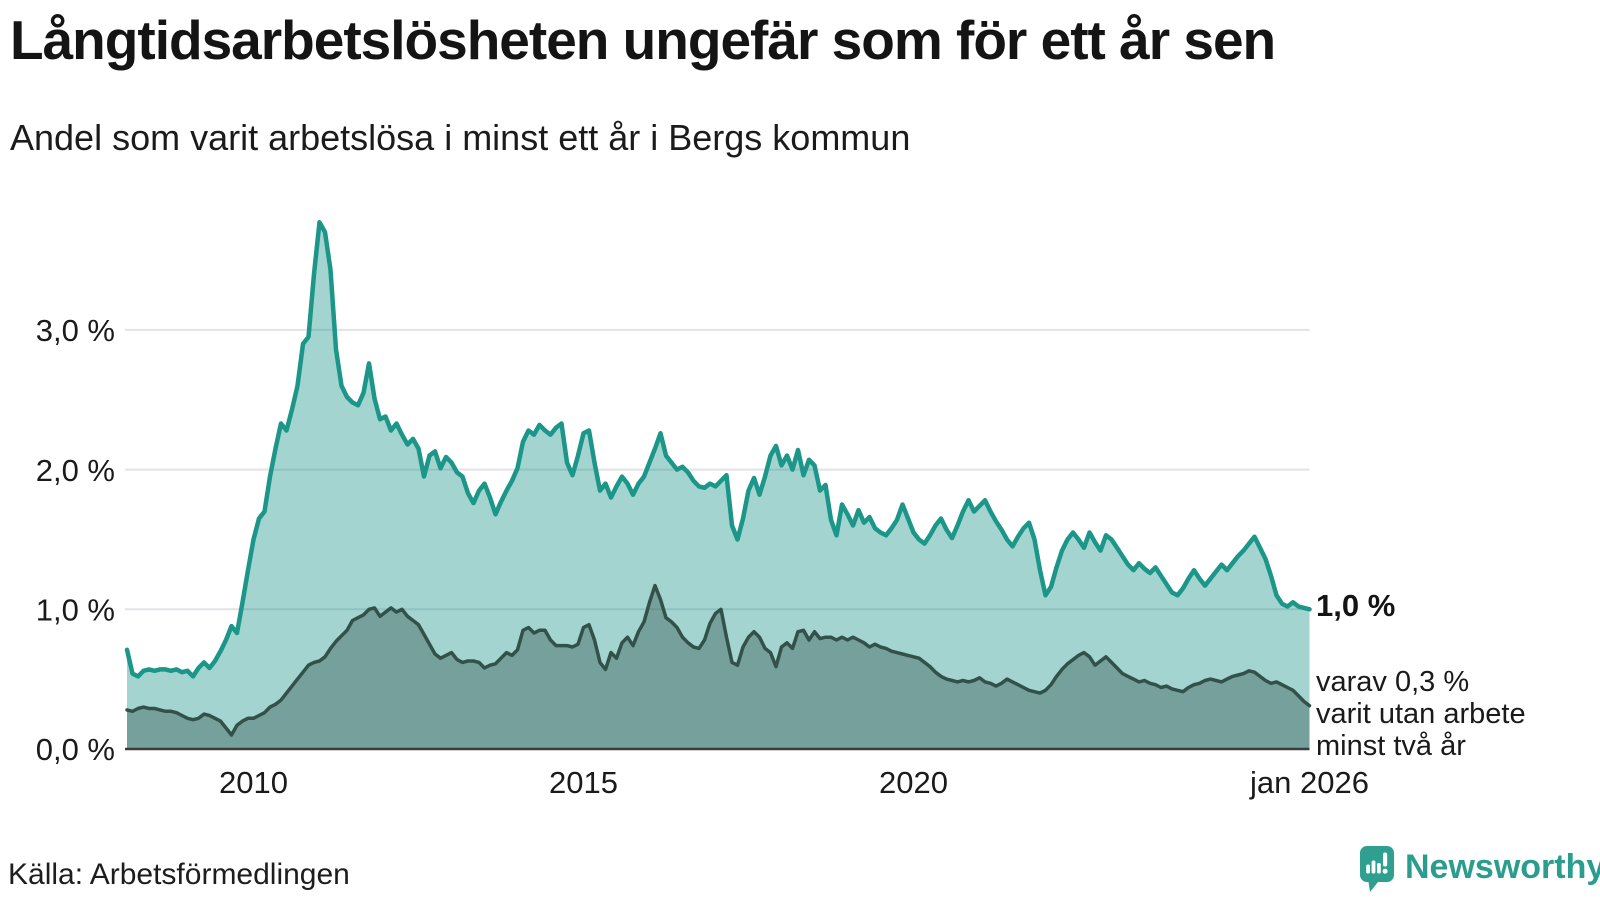  Describe the element at coordinates (1385, 859) in the screenshot. I see `logo-exclamation-bar` at that location.